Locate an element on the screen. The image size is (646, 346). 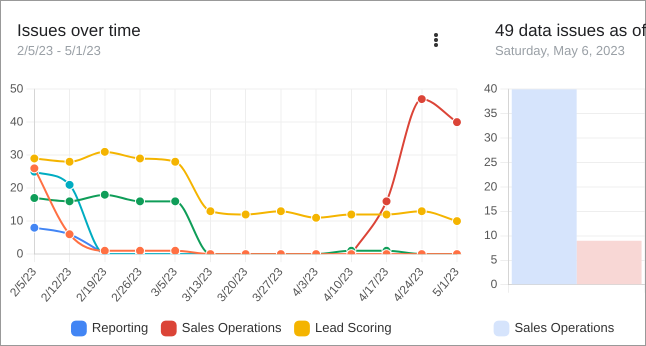
legend-label: Lead Scoring is located at coordinates (353, 328).